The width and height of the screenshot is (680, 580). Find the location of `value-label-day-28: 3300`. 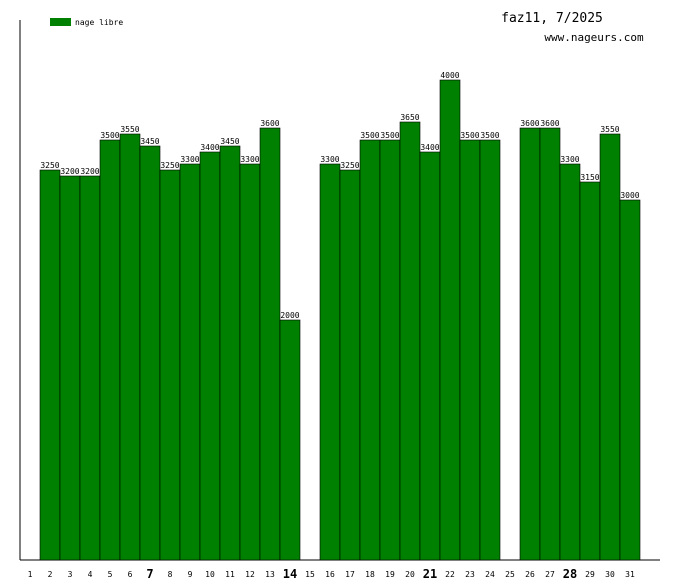

value-label-day-28: 3300 is located at coordinates (569, 159).